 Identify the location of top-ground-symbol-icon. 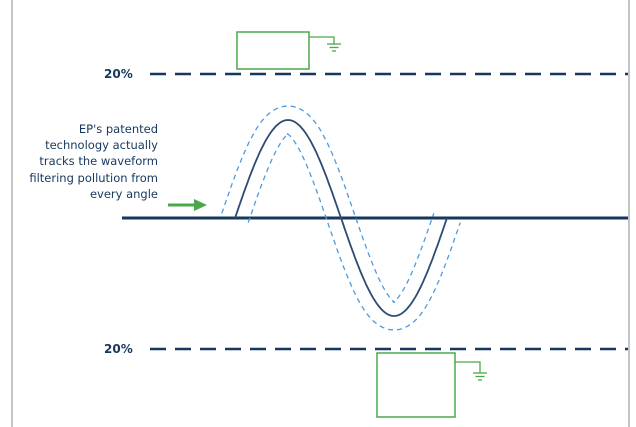
(325, 44).